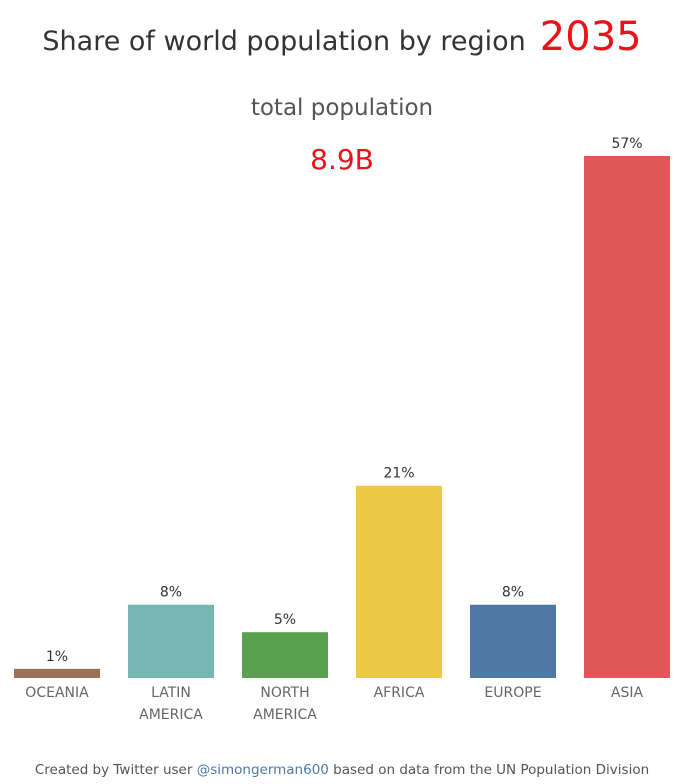  What do you see at coordinates (342, 159) in the screenshot?
I see `total-population-value: 8.9B` at bounding box center [342, 159].